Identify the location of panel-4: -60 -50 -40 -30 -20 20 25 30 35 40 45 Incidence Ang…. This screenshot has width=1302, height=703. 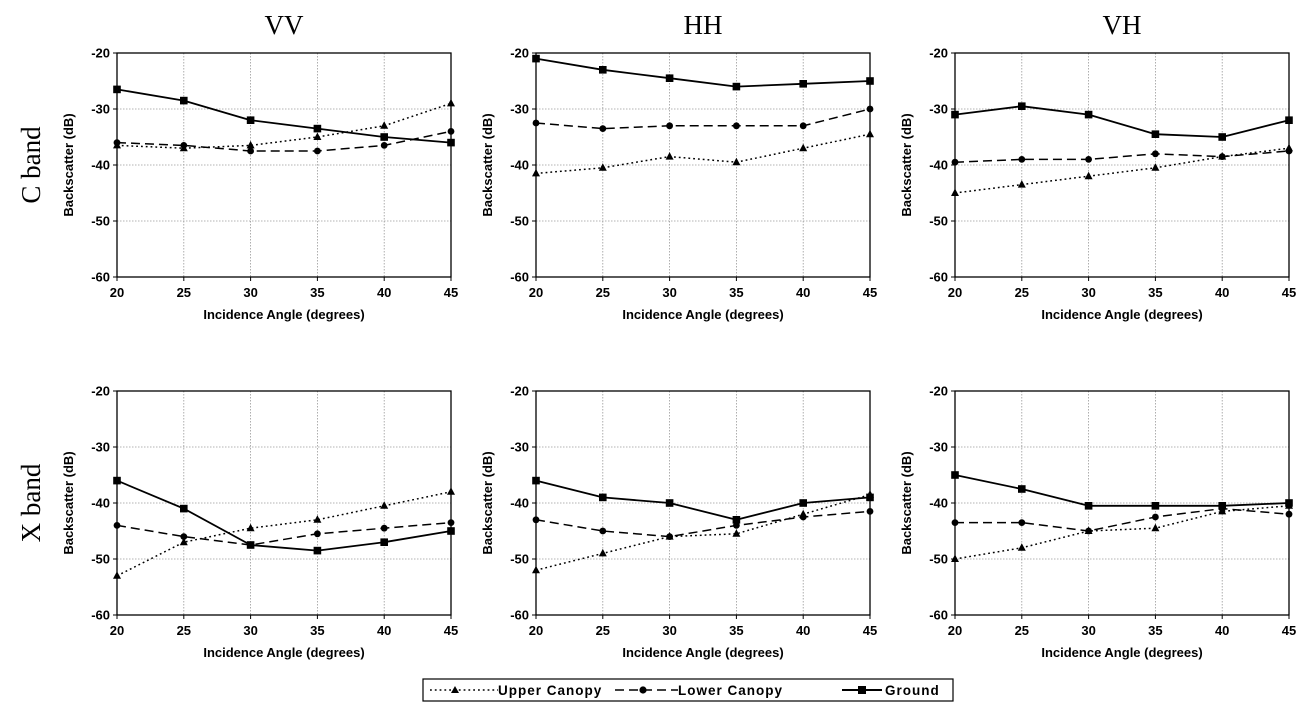
(237, 522).